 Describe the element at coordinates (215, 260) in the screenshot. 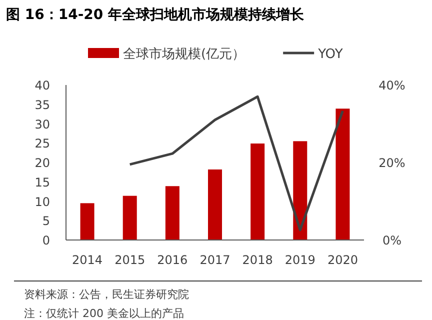

I see `x-tick-label: 2017` at that location.